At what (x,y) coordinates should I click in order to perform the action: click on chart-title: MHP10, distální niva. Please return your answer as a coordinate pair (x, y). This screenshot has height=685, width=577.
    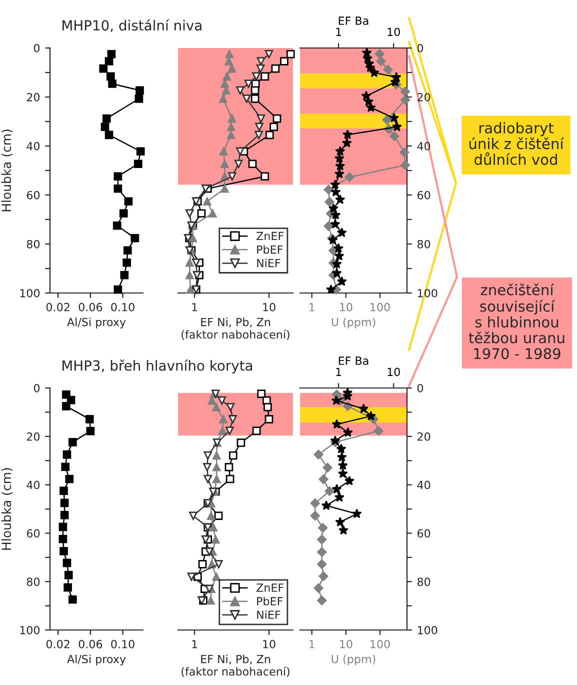
    Looking at the image, I should click on (132, 25).